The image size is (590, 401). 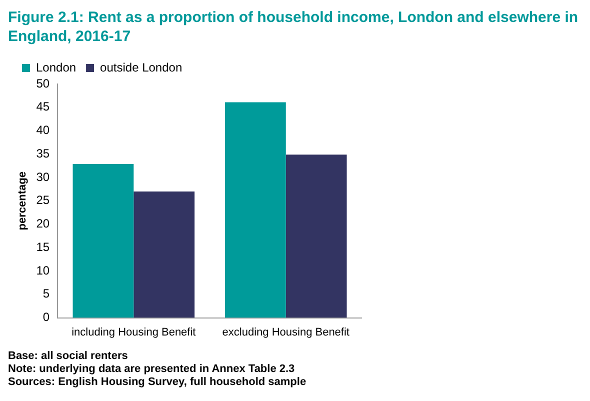 I want to click on source-note: Sources: English Housing Survey, full household sample, so click(x=158, y=382).